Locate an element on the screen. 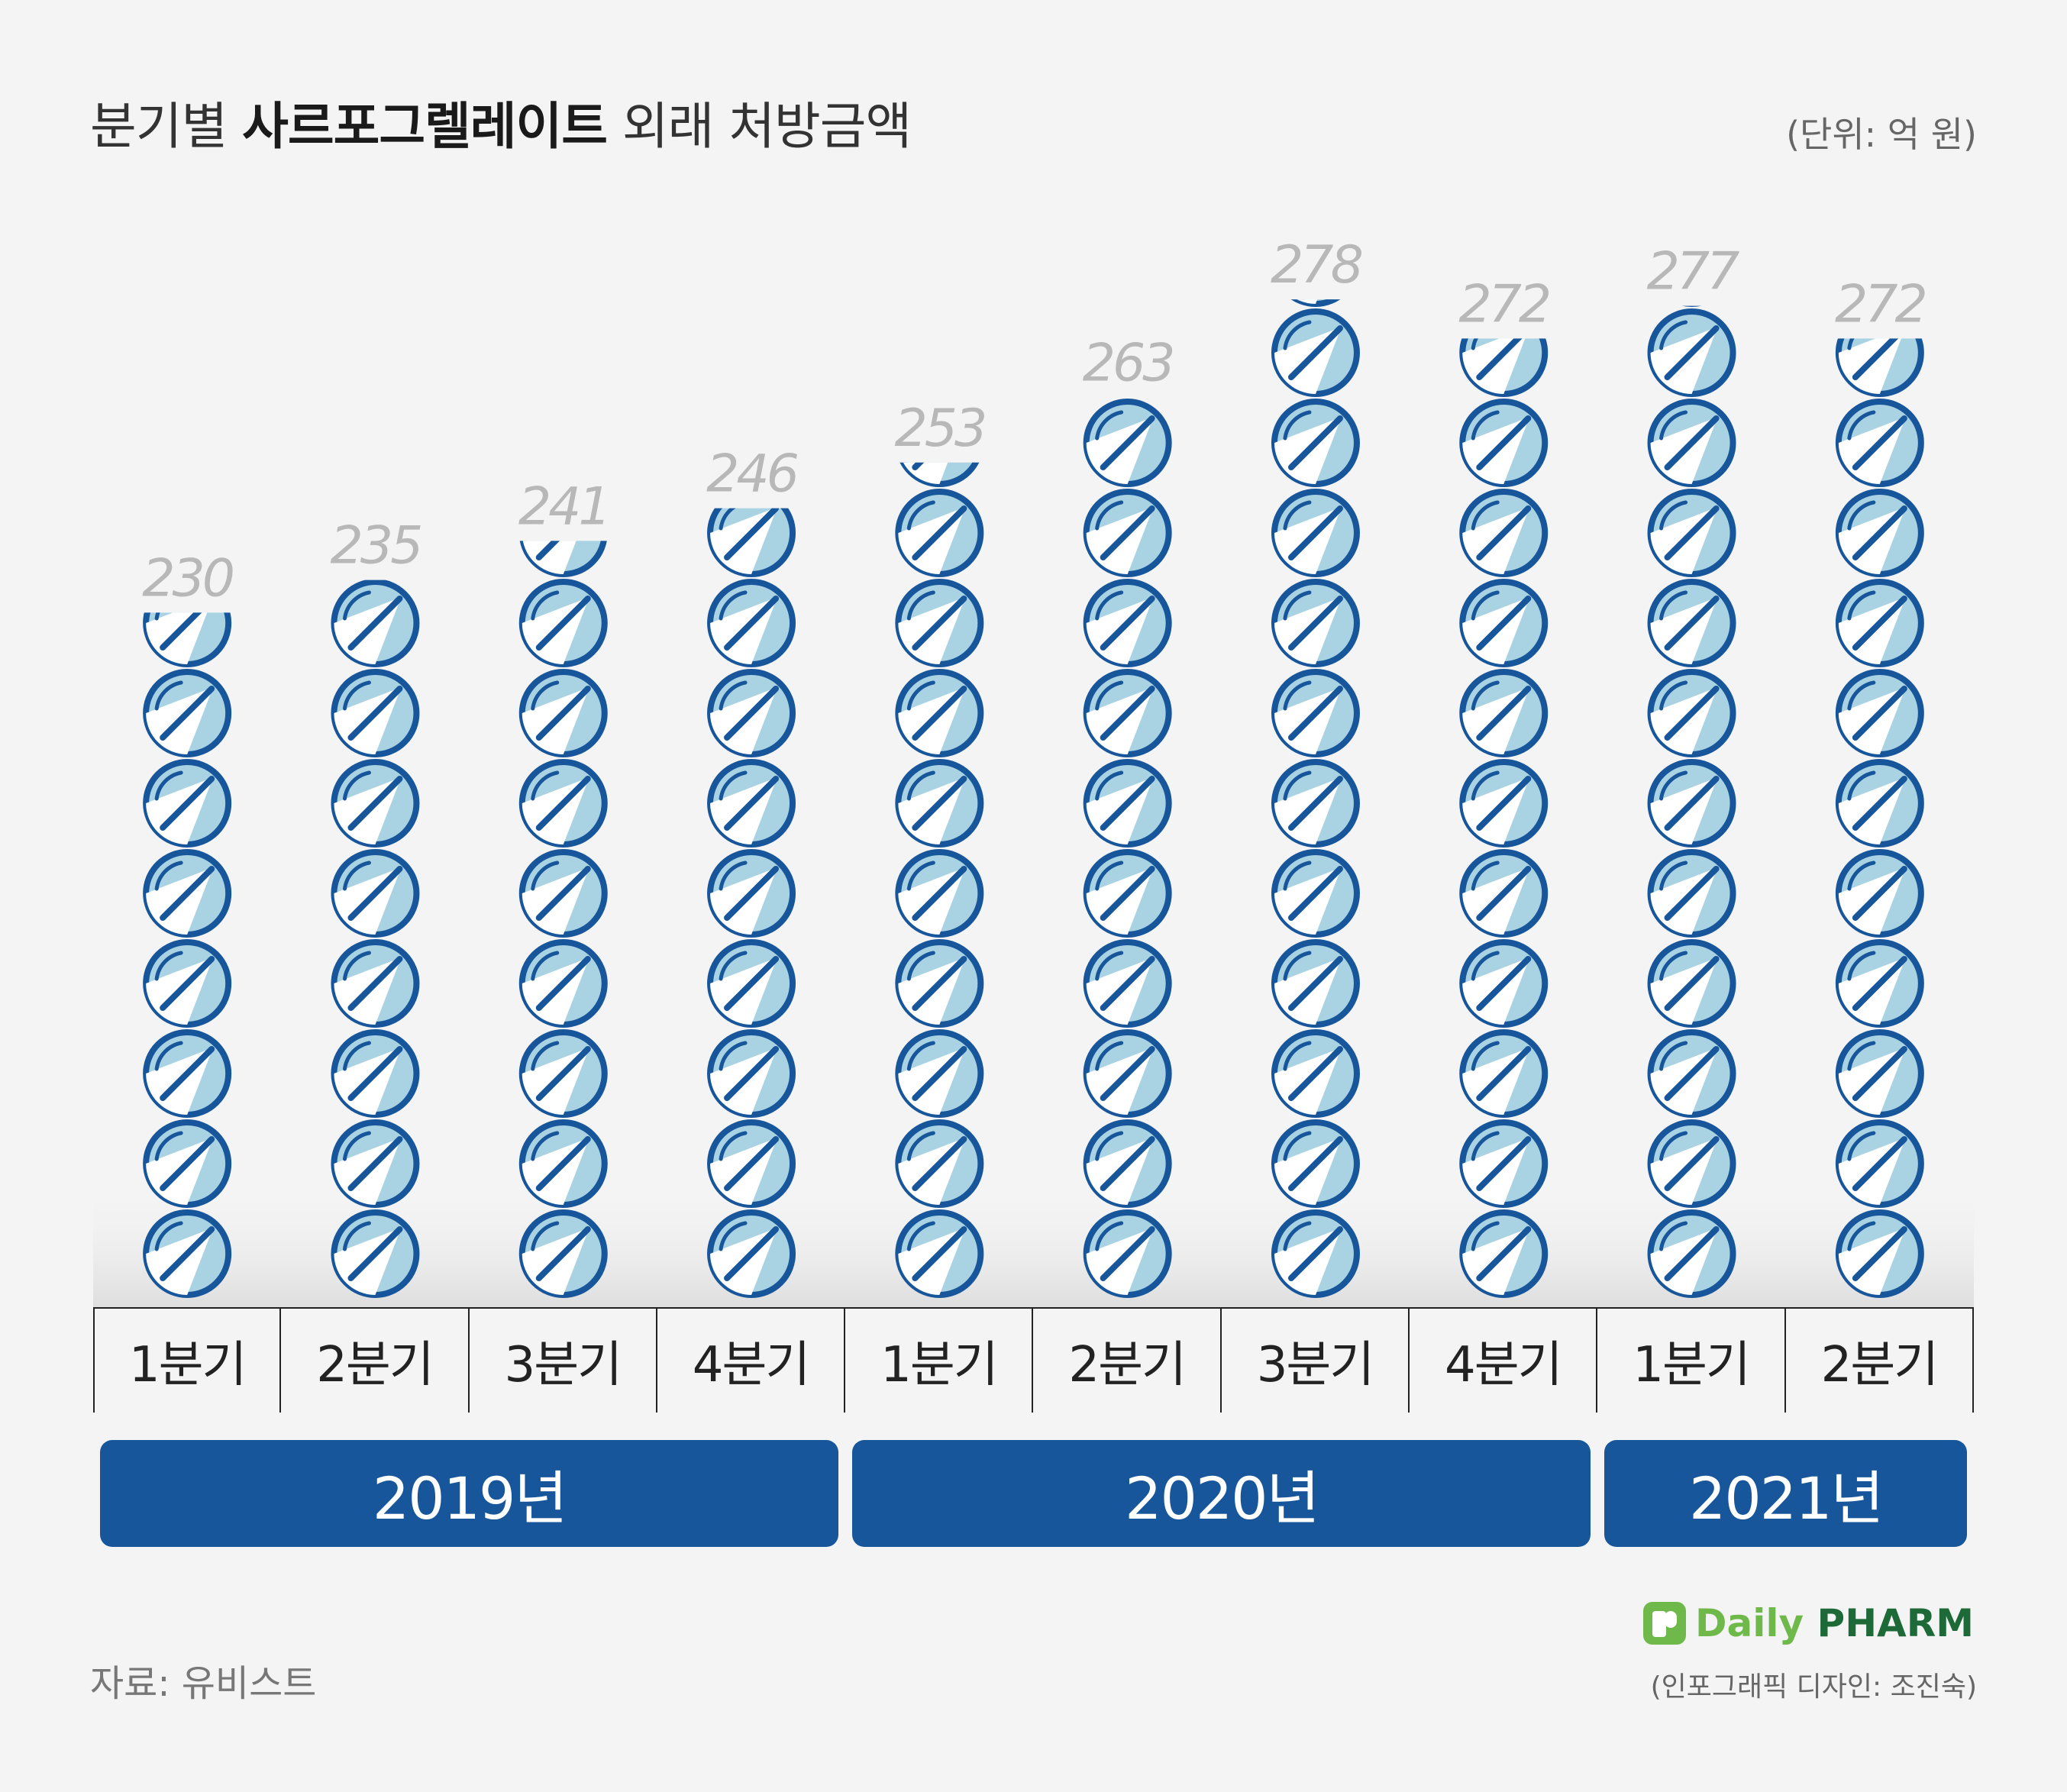  value-label: 246 is located at coordinates (752, 474).